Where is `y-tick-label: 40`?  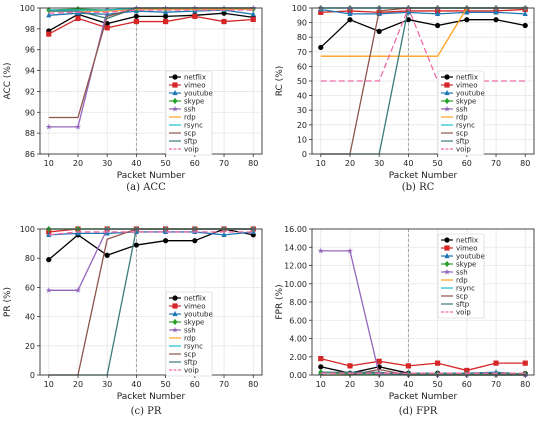
y-tick-label: 40 is located at coordinates (302, 96).